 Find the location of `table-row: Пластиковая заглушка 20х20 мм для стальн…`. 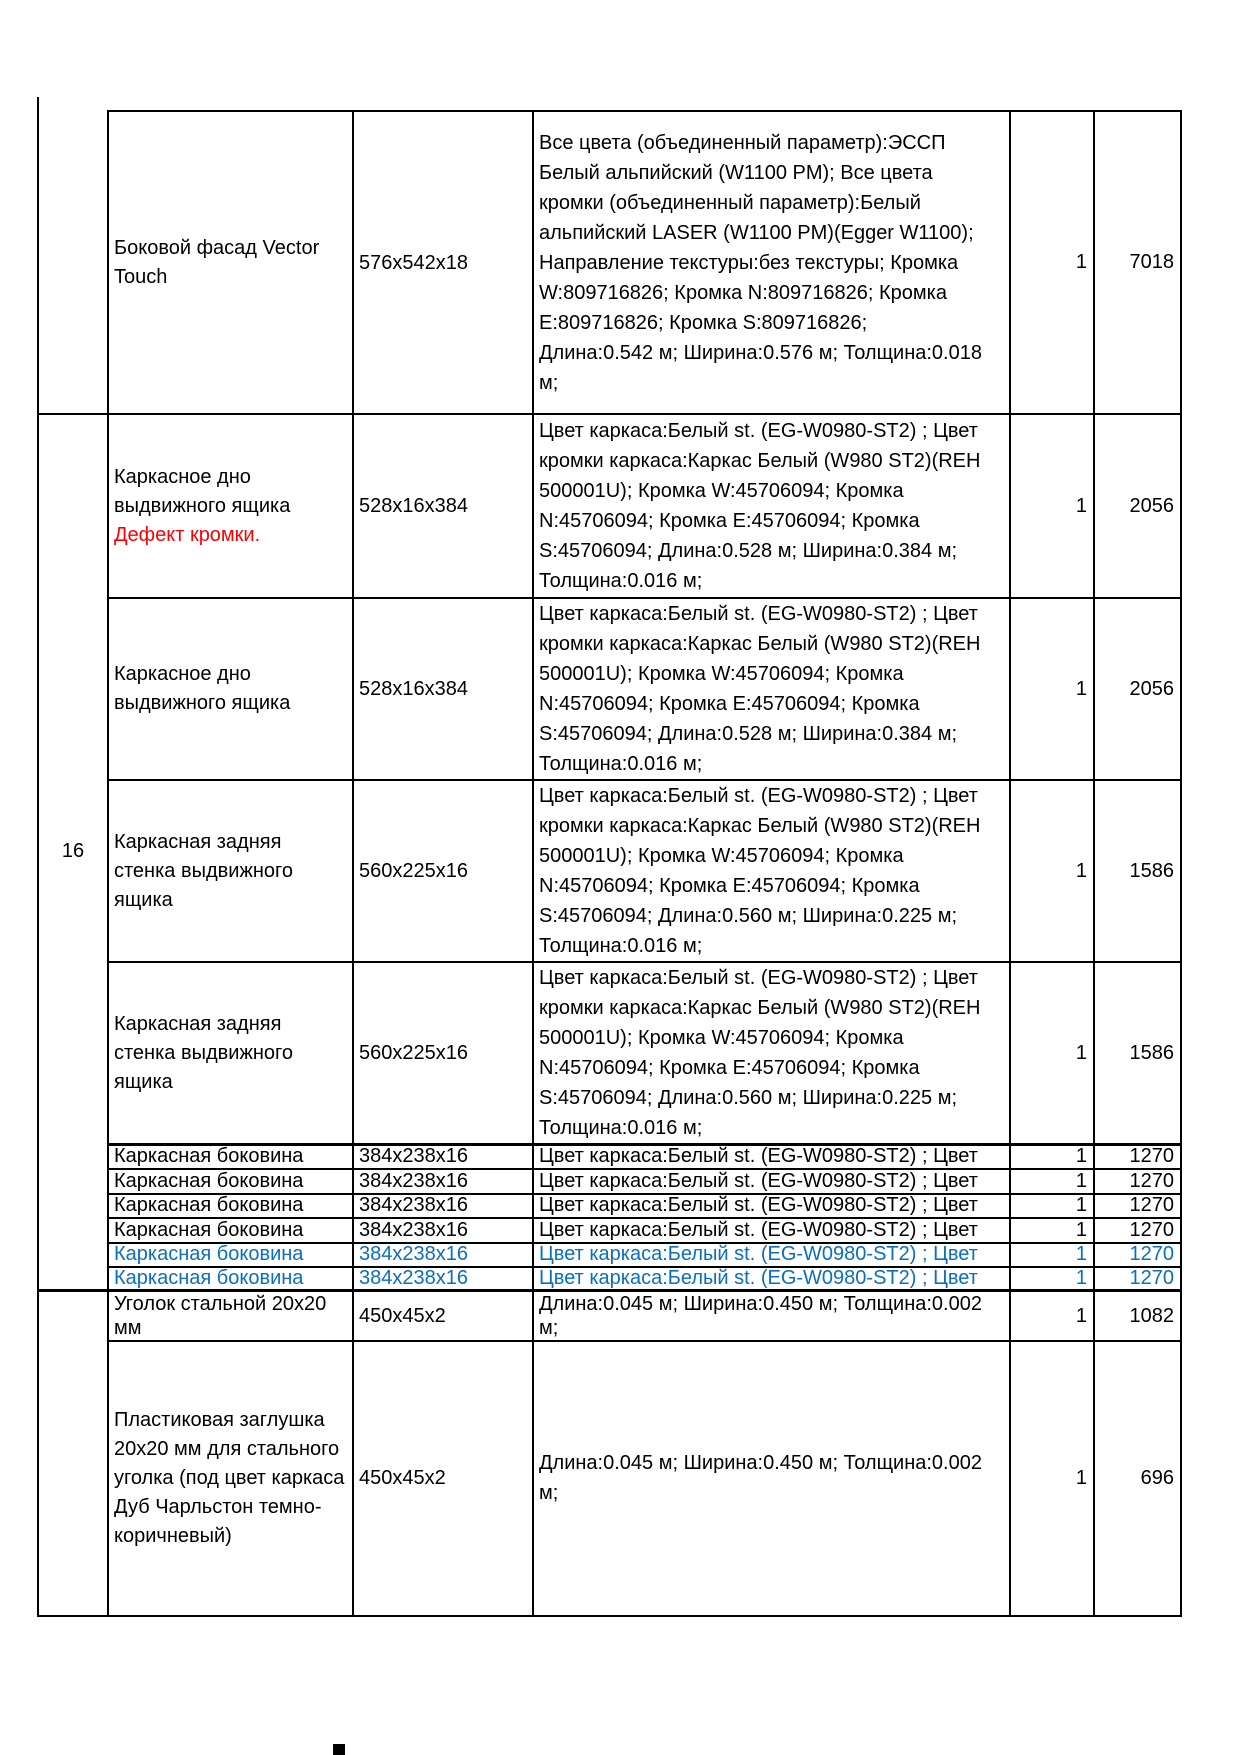

table-row: Пластиковая заглушка 20х20 мм для стальн… is located at coordinates (610, 1478).